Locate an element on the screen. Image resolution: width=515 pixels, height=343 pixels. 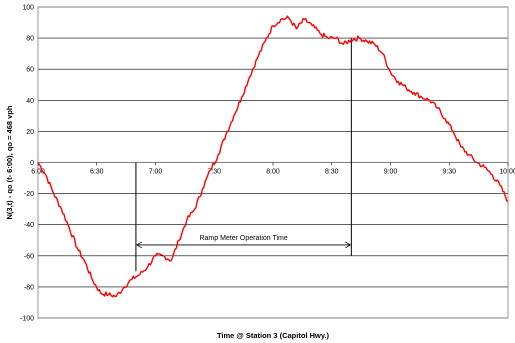
x-tick-label: 8:30 is located at coordinates (332, 172).